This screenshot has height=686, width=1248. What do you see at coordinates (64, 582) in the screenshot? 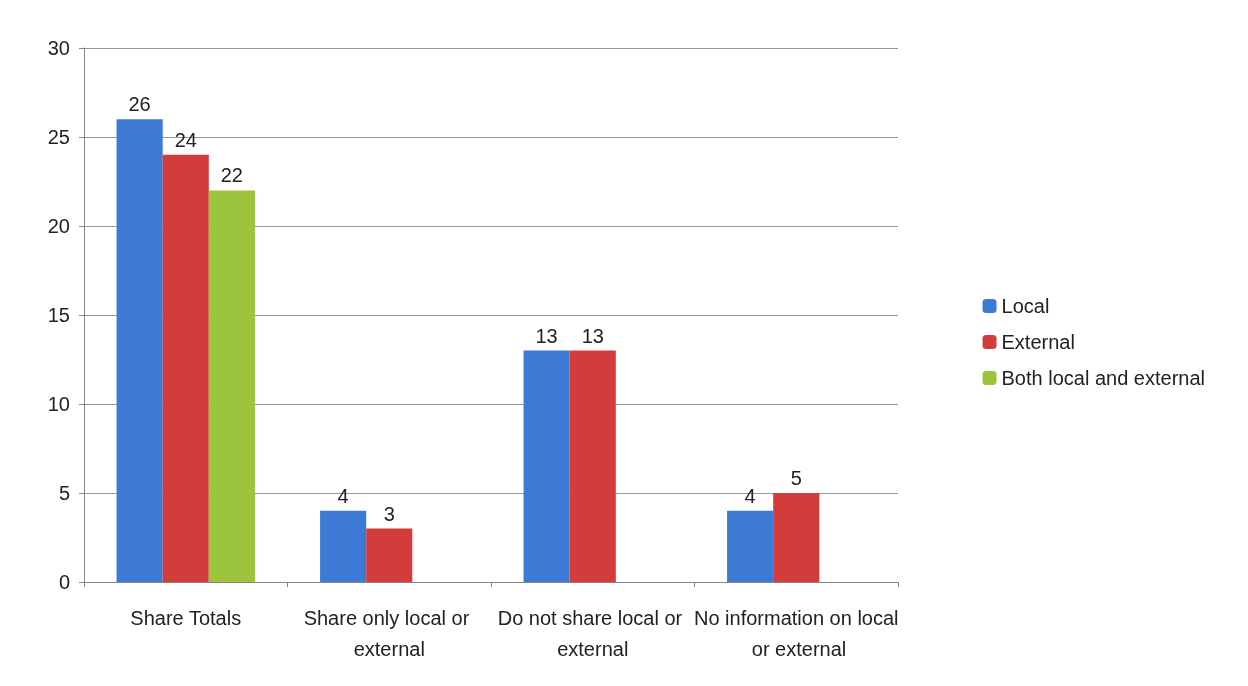
I see `y-tick-label: 0` at bounding box center [64, 582].